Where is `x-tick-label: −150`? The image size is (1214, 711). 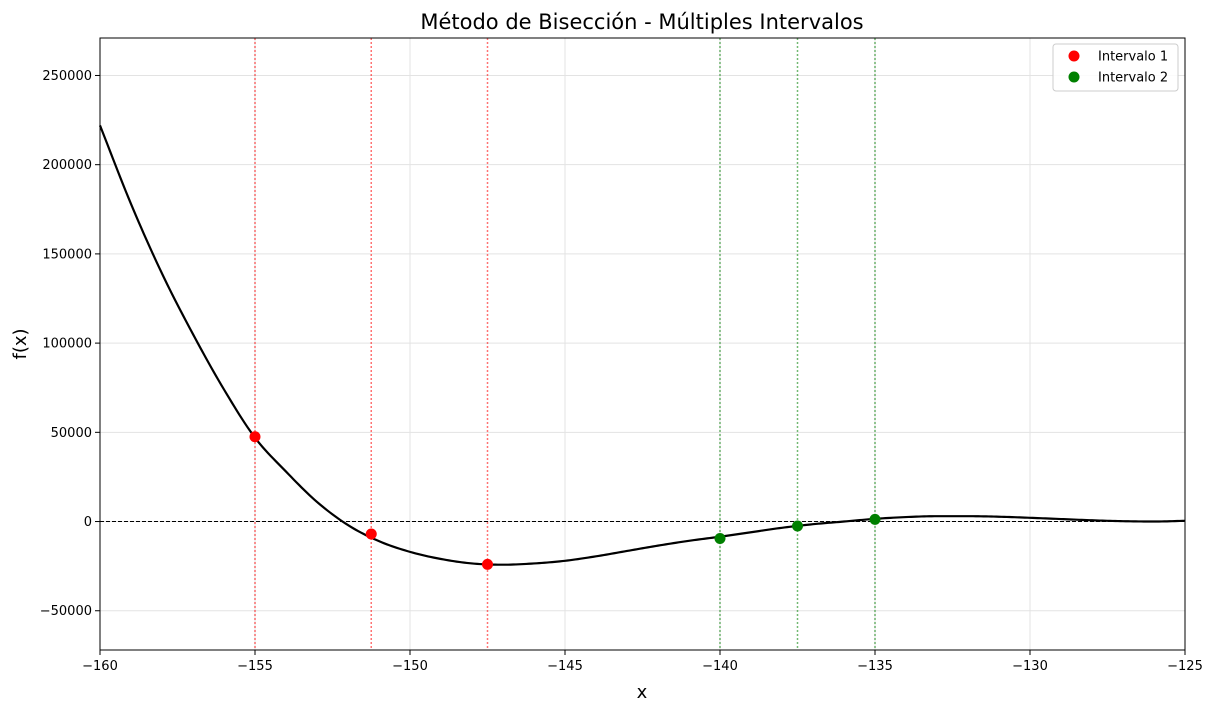 x-tick-label: −150 is located at coordinates (410, 666).